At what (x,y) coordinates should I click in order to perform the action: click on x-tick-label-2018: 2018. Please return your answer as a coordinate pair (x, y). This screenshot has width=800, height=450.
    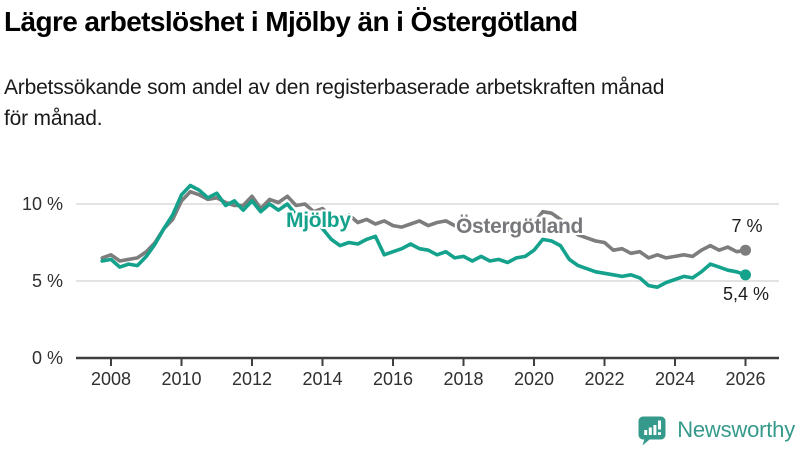
    Looking at the image, I should click on (463, 379).